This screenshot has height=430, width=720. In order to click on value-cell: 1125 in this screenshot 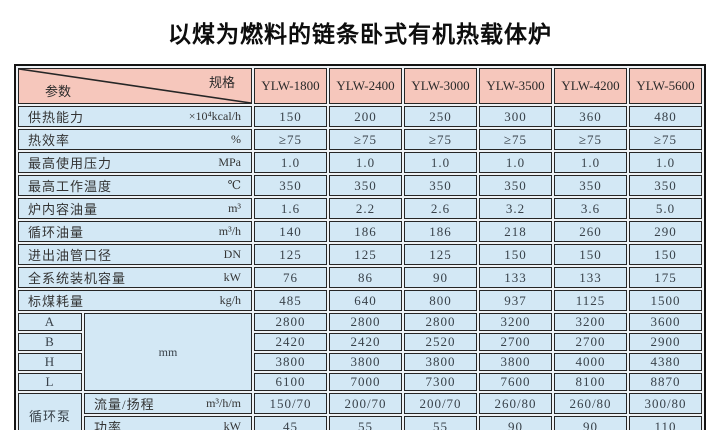, I will do `click(590, 300)`.